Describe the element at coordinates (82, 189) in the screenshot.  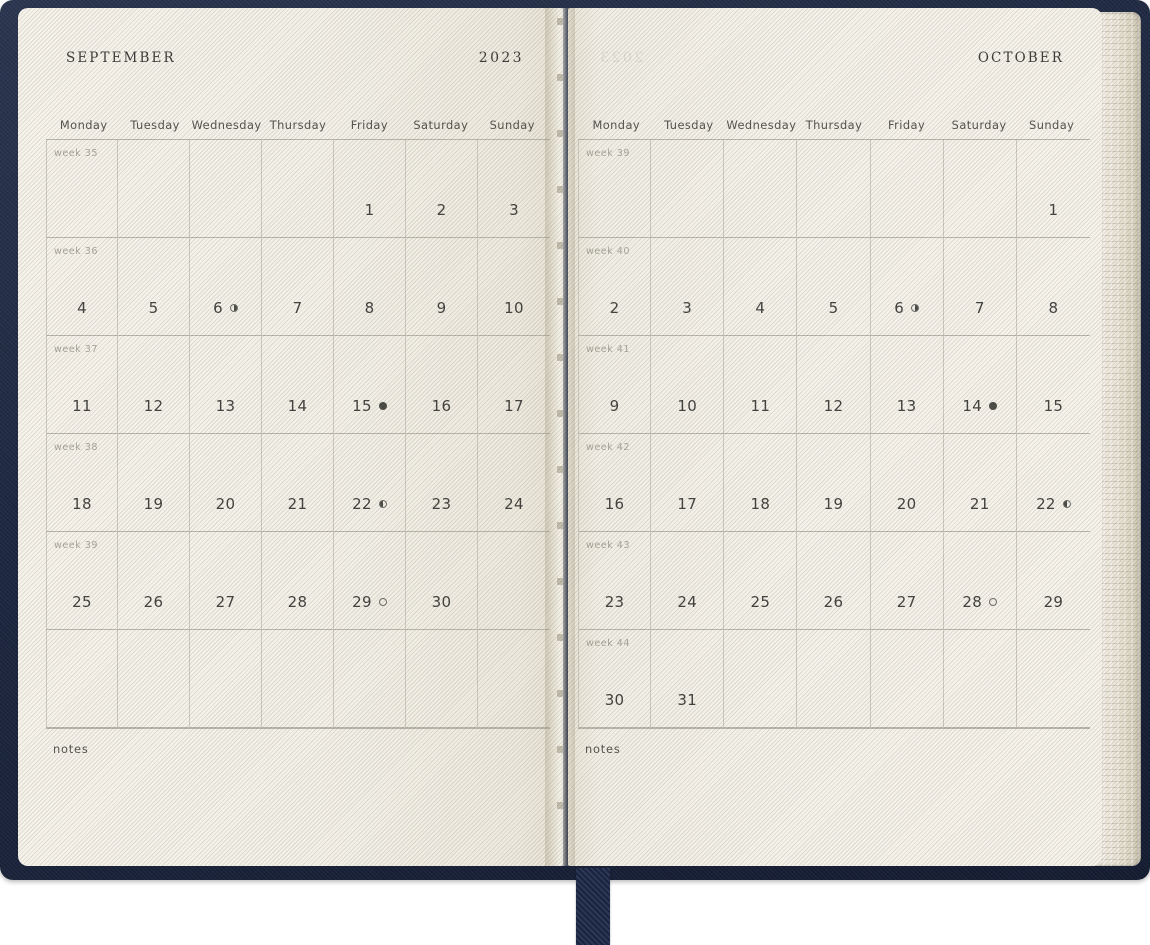
I see `calendar-day-cell: week 35` at that location.